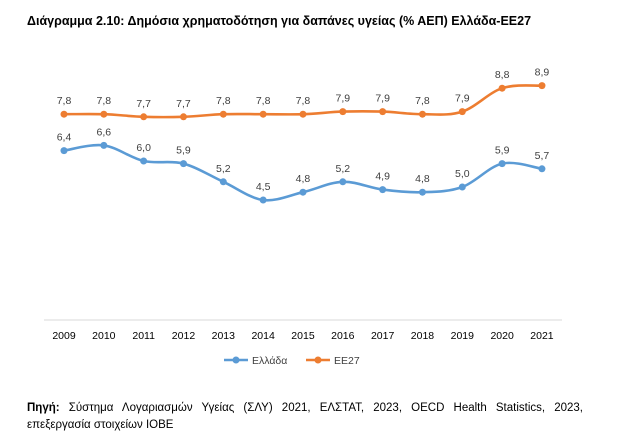 Image resolution: width=617 pixels, height=439 pixels. What do you see at coordinates (347, 361) in the screenshot?
I see `legend-label: ΕΕ27` at bounding box center [347, 361].